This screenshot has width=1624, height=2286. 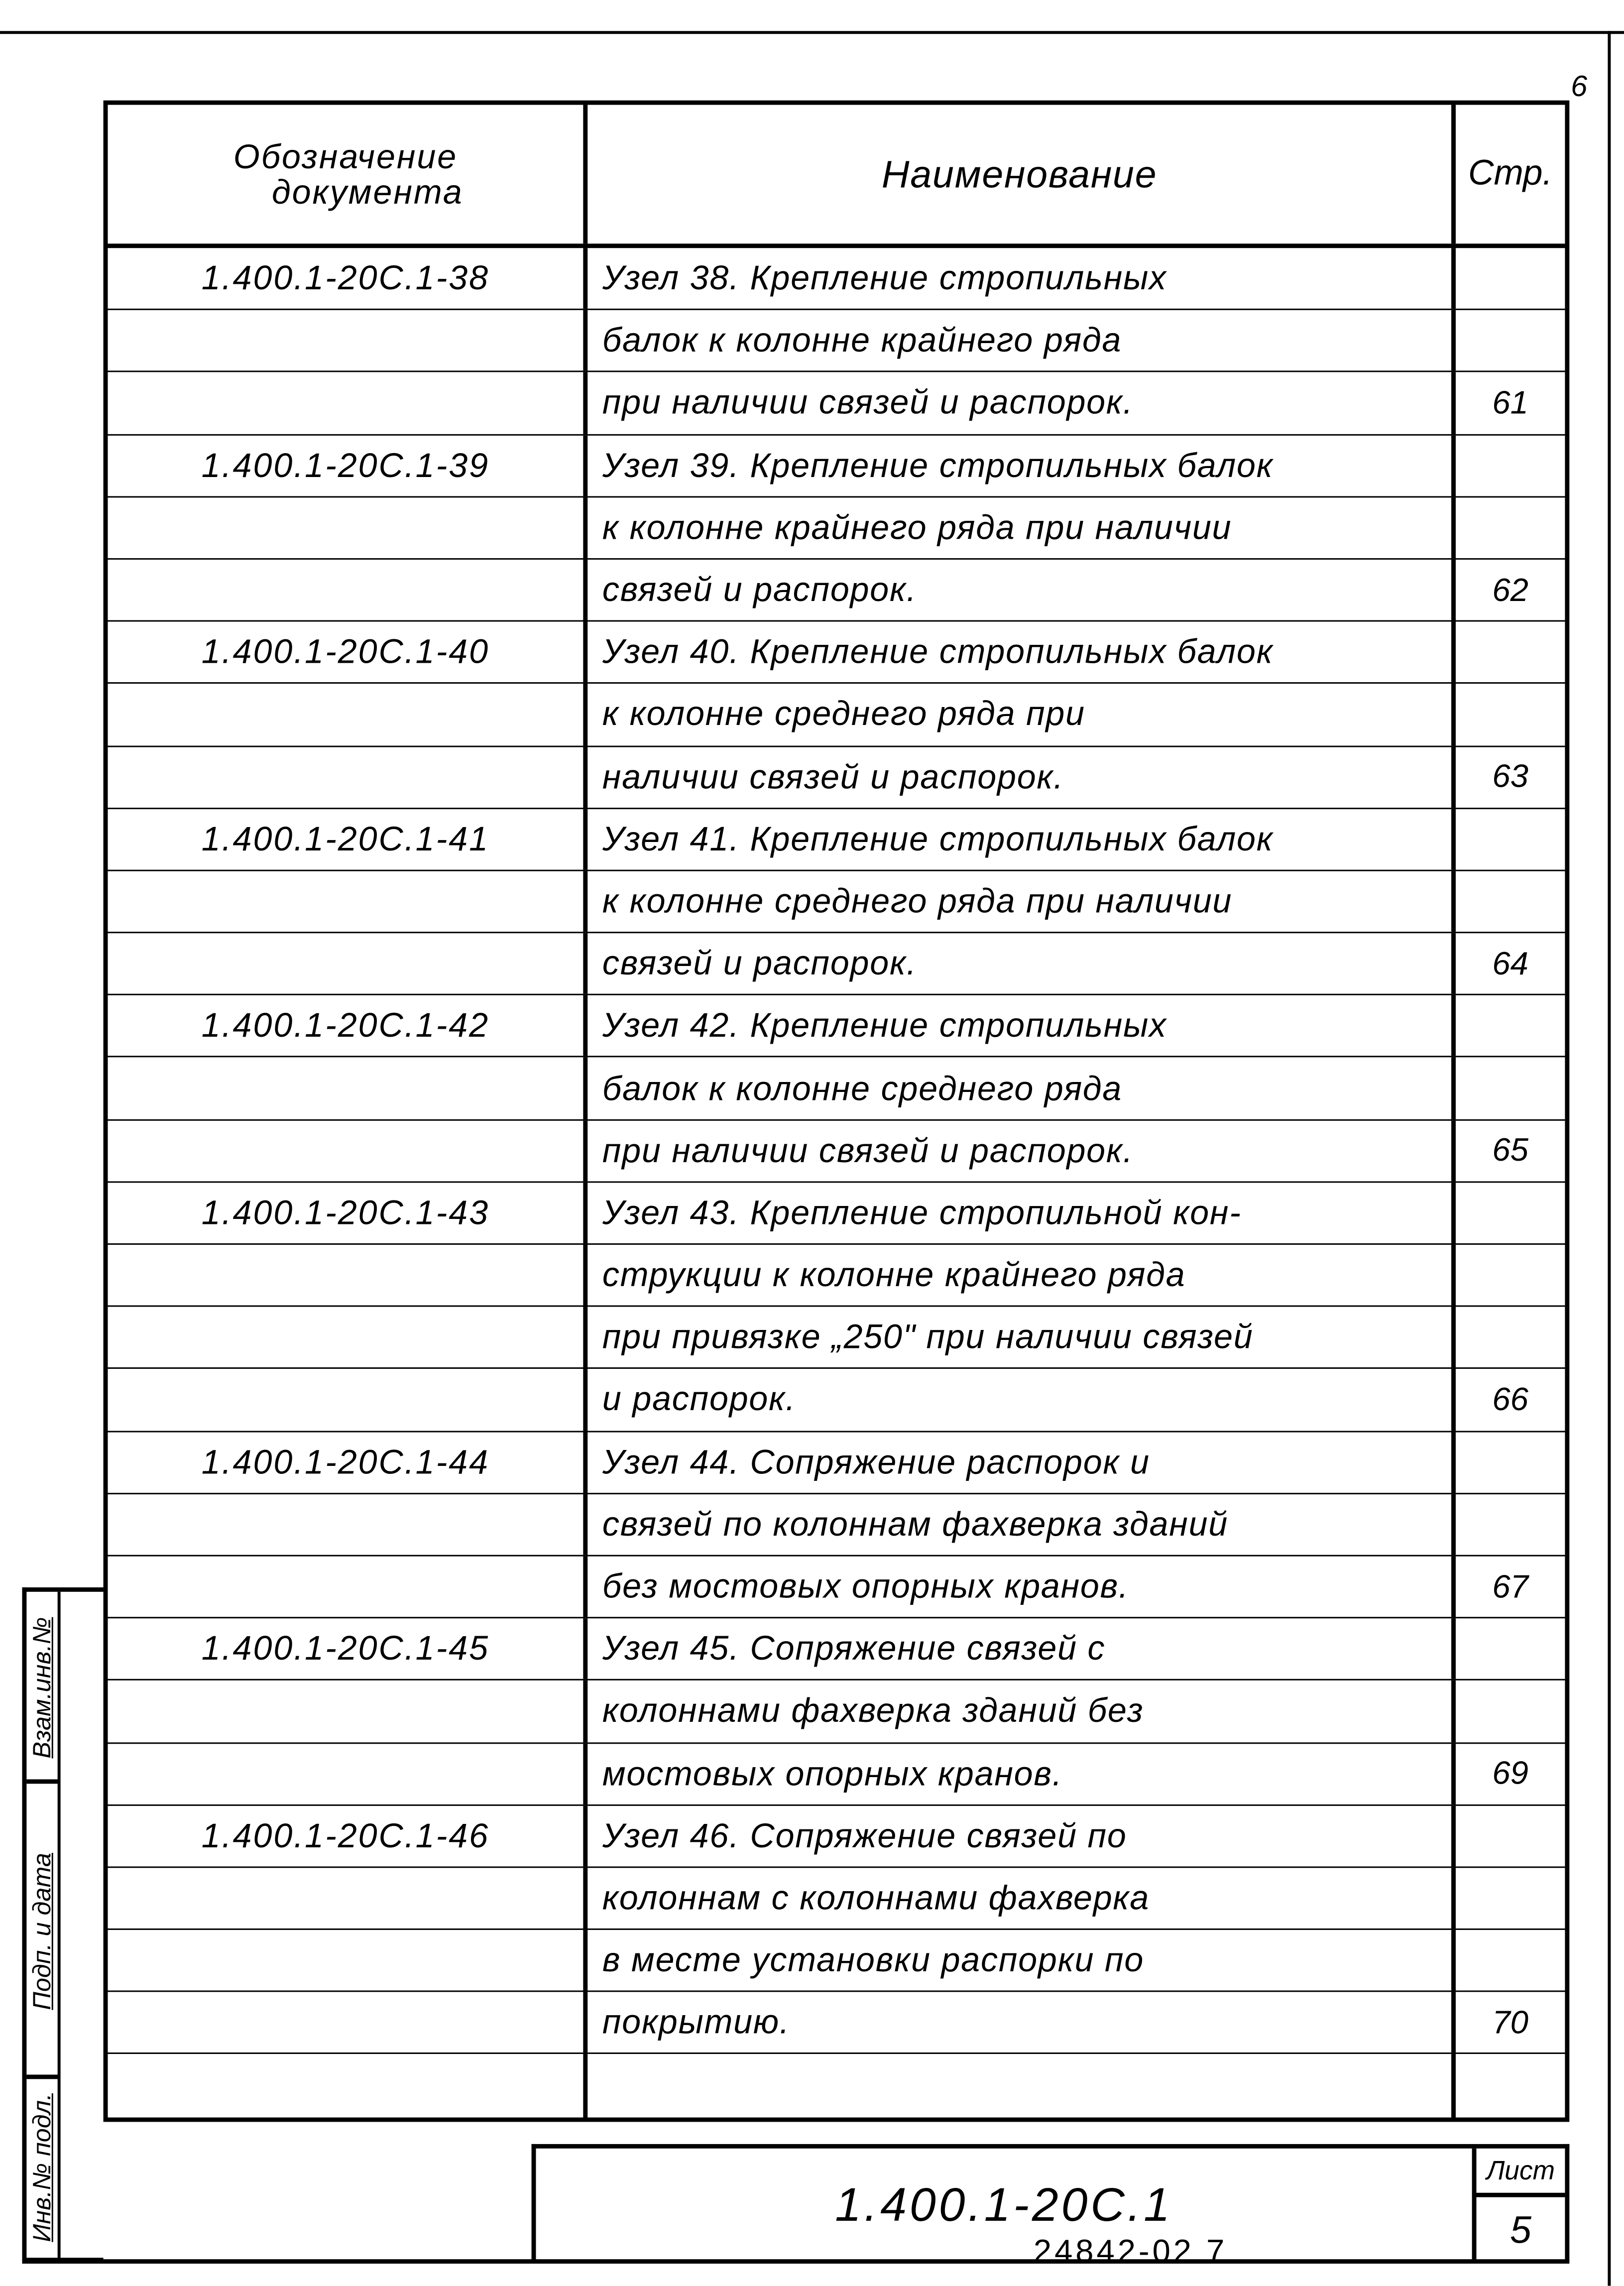 I want to click on document-designation-cell: 1.400.1-20С.1-38, so click(x=348, y=278).